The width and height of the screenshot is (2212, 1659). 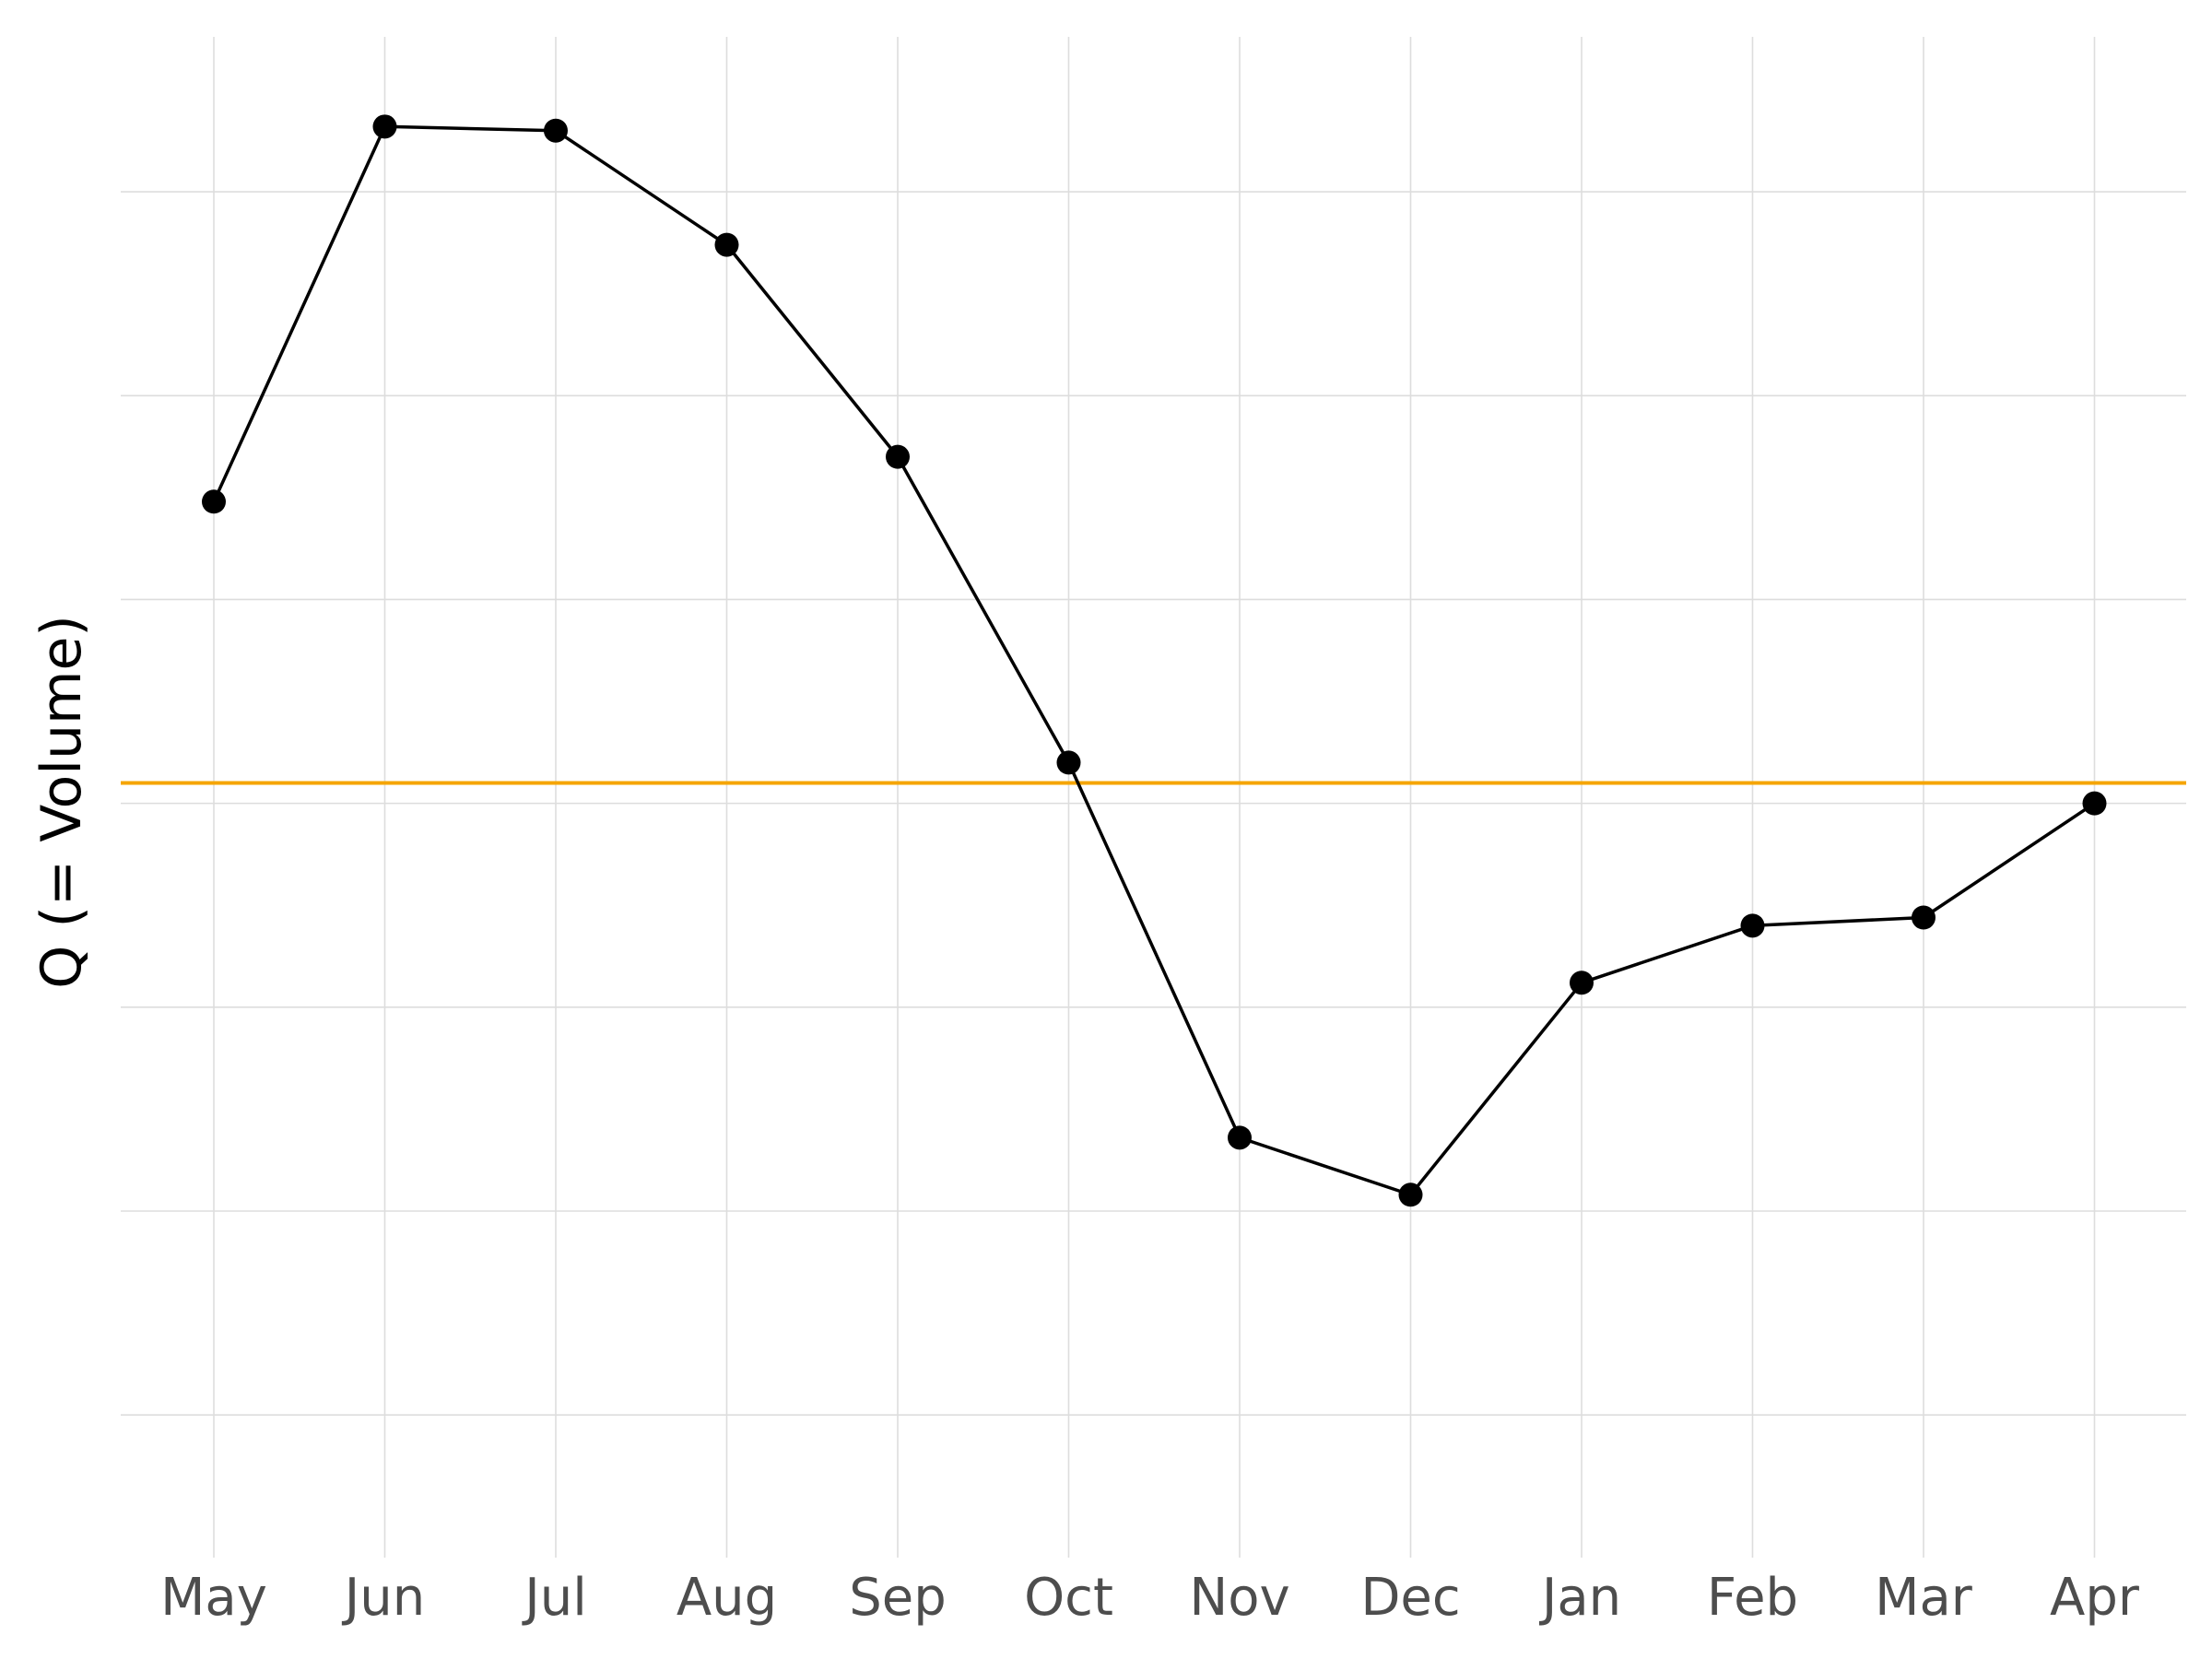 I want to click on x-tick-label: Feb, so click(x=1752, y=1598).